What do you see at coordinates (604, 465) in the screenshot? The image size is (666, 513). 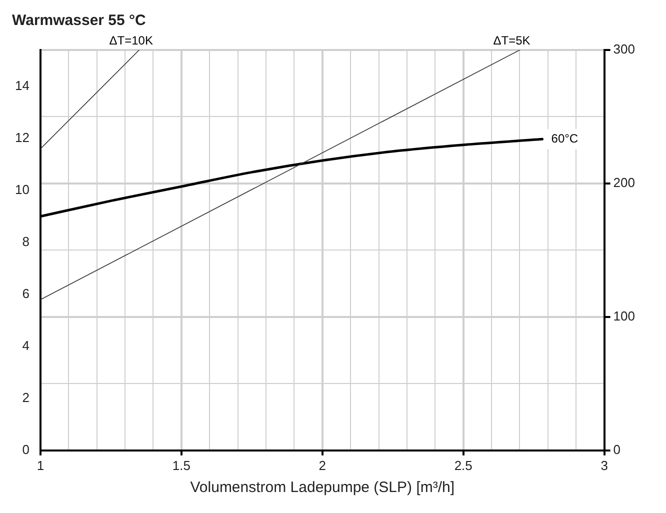 I see `x-tick-label: 3` at bounding box center [604, 465].